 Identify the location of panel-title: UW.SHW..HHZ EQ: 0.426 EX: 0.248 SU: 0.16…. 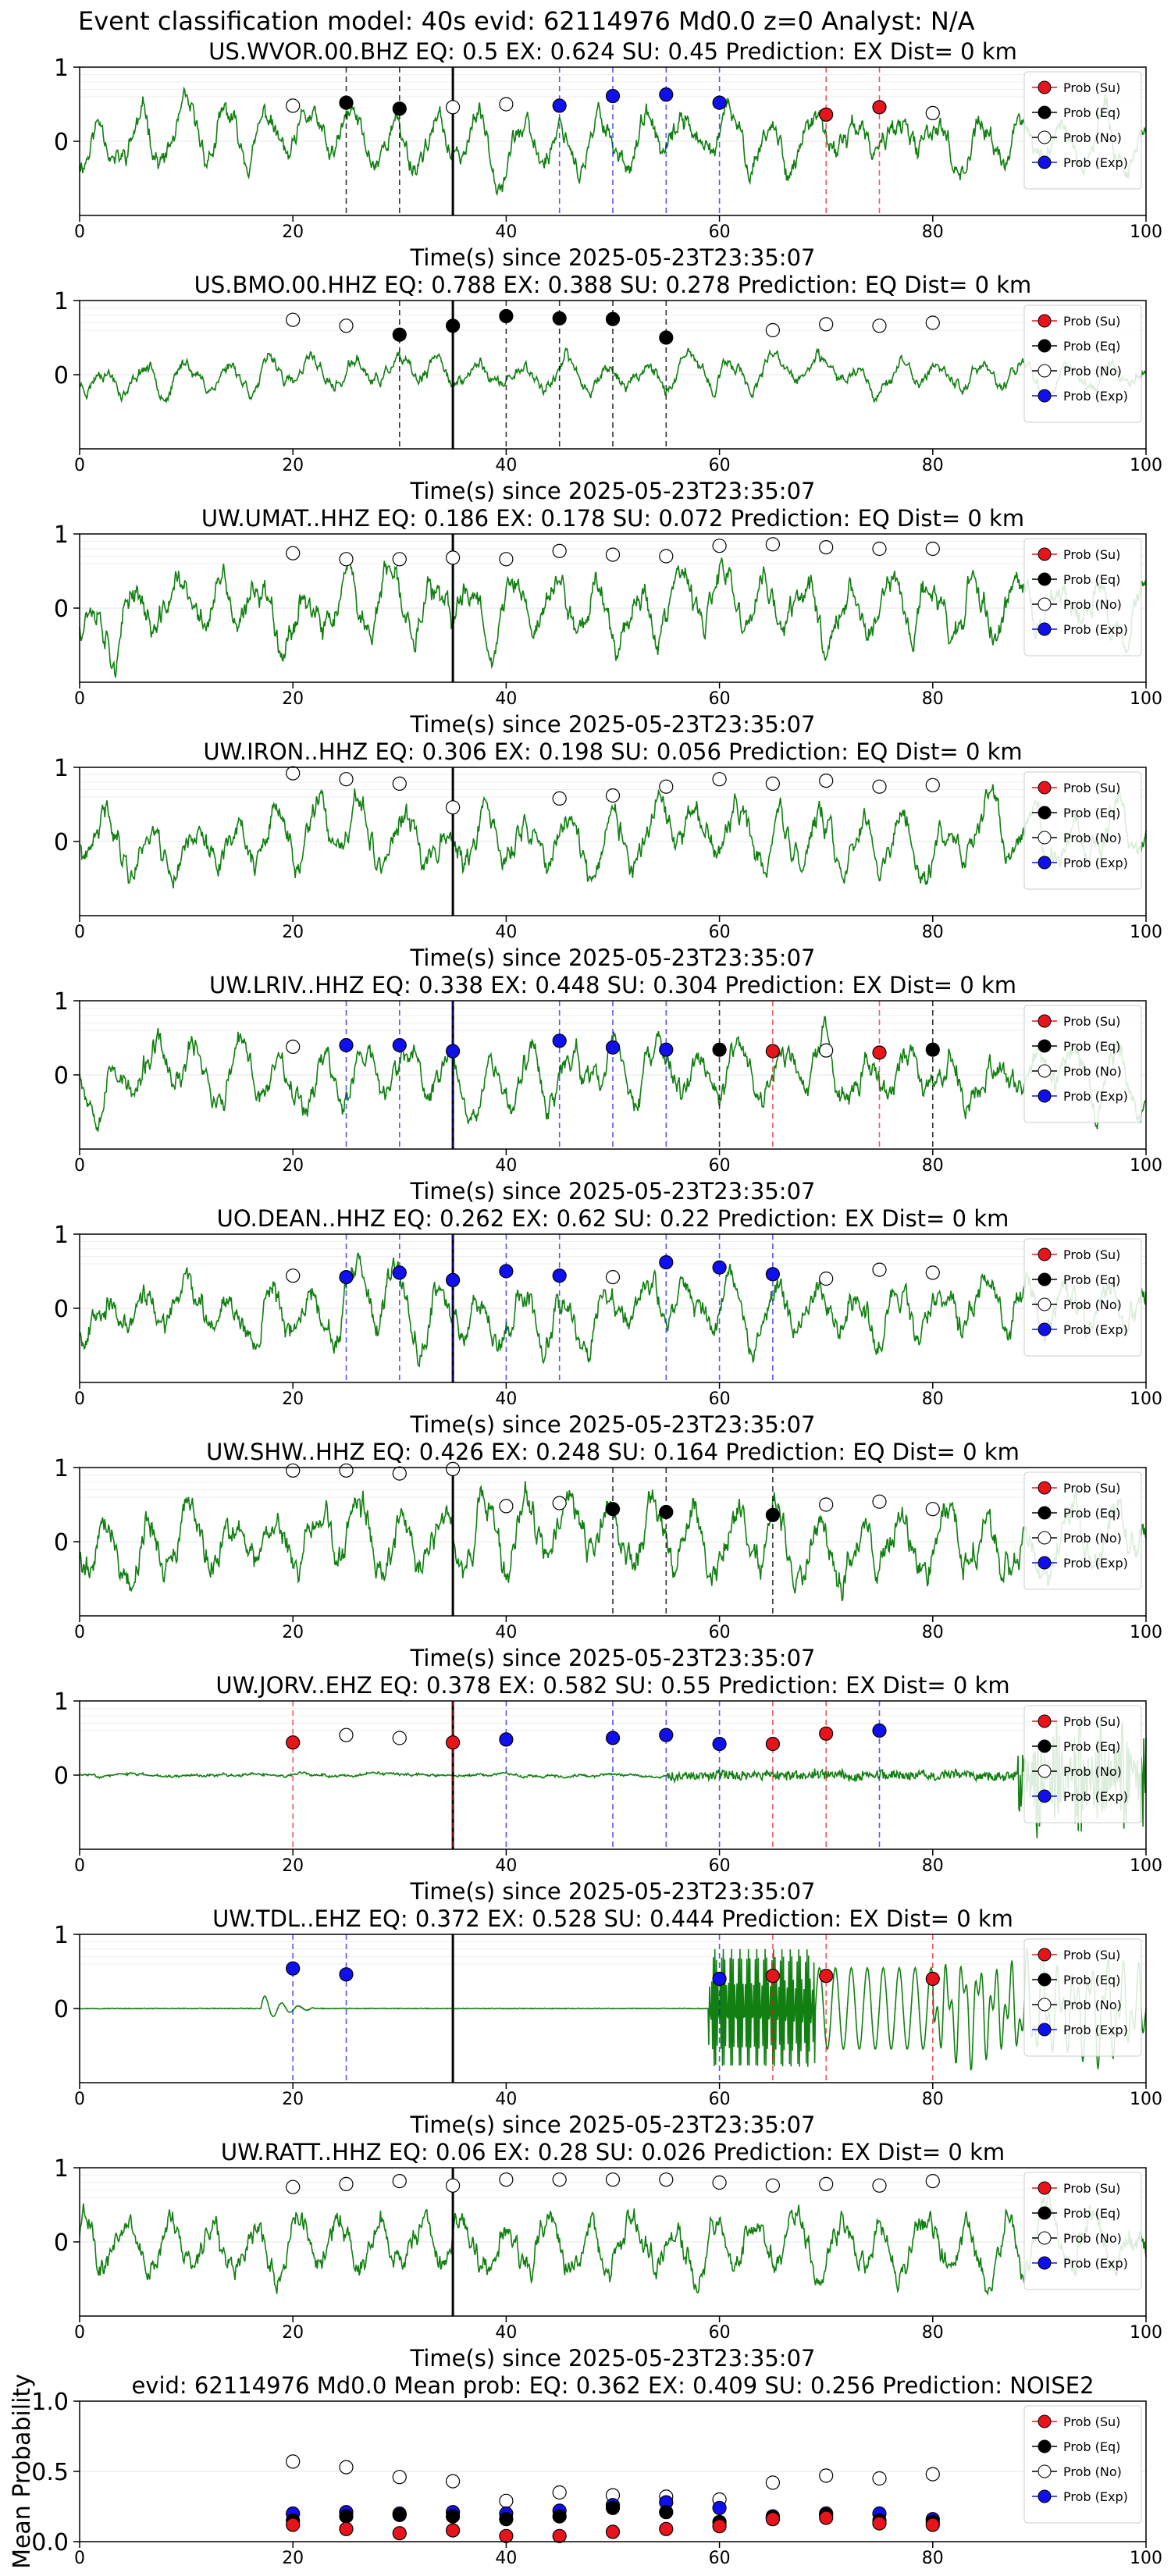
(613, 1452).